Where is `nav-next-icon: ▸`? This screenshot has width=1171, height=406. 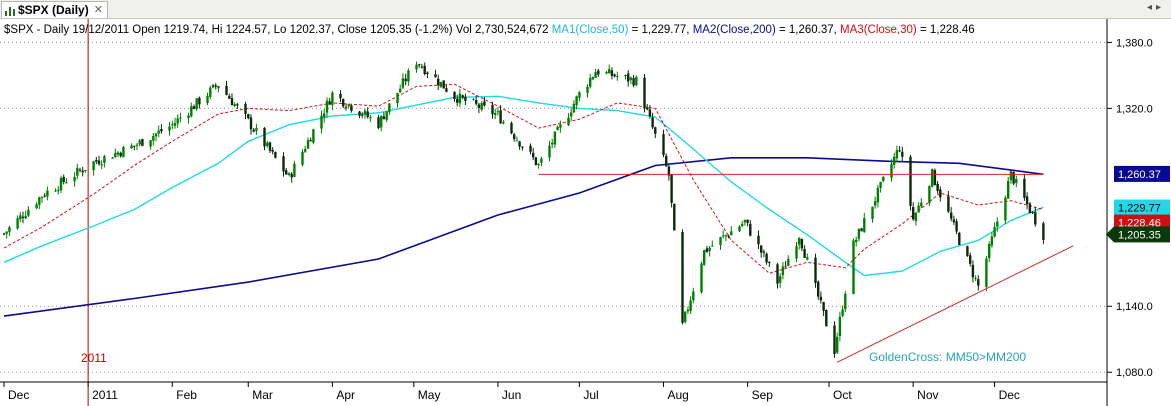
nav-next-icon: ▸ is located at coordinates (1160, 7).